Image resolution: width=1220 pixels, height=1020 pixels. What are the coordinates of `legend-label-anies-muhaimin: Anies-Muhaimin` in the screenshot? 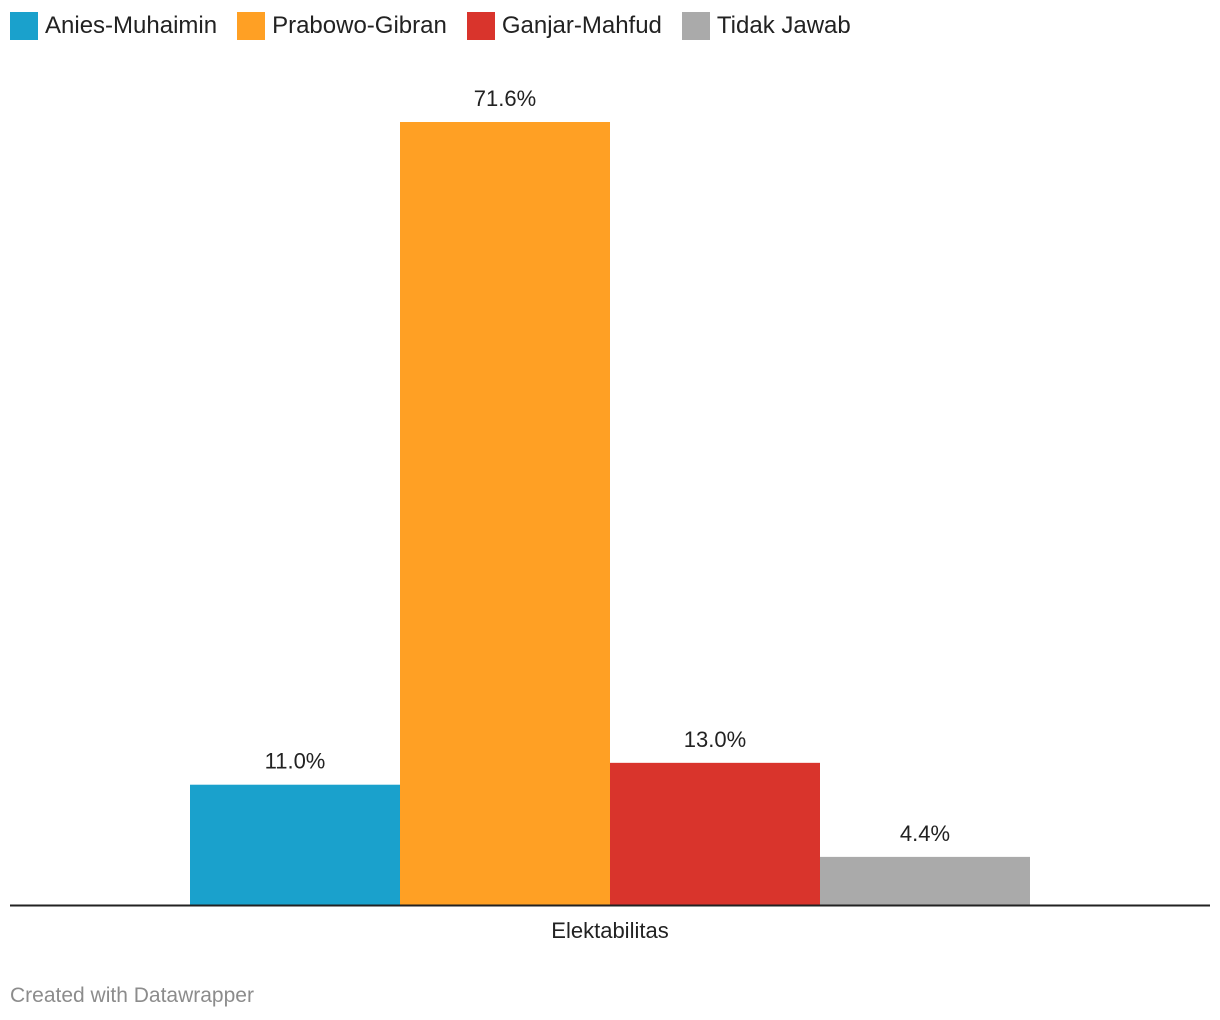 It's located at (131, 25).